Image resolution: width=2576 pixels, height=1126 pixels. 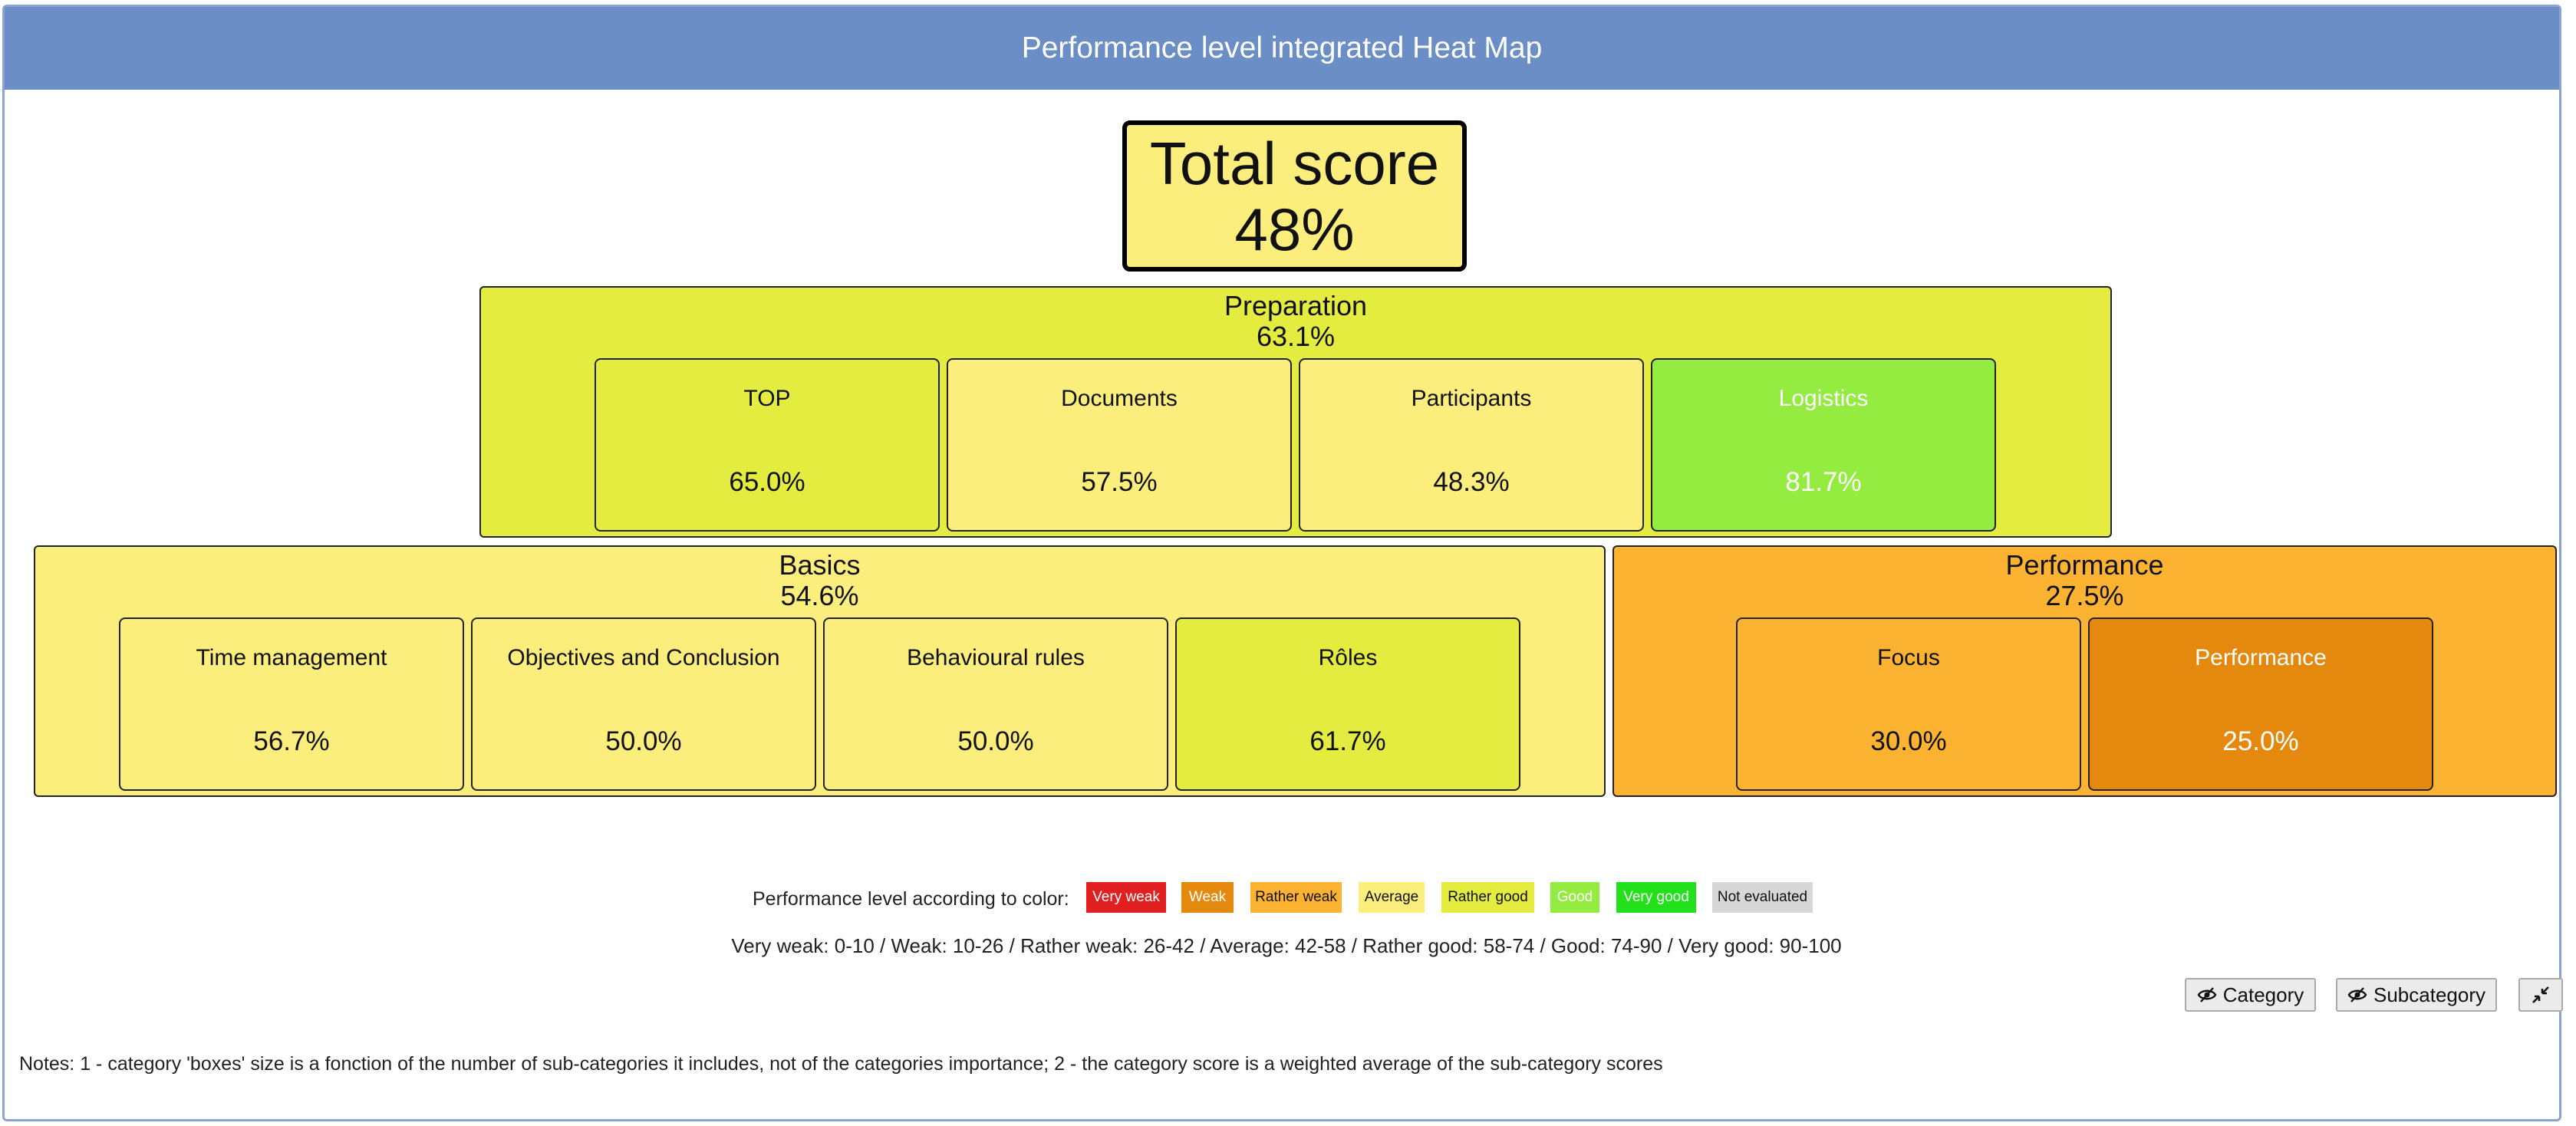 I want to click on subcategory-name: Behavioural rules, so click(x=996, y=657).